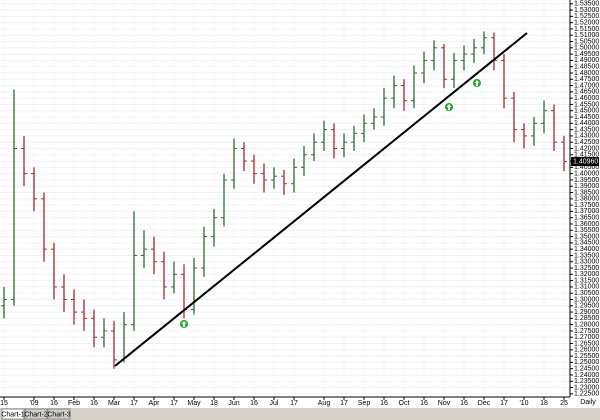 This screenshot has width=600, height=420. Describe the element at coordinates (586, 350) in the screenshot. I see `y-tick-label: 1.26000` at that location.